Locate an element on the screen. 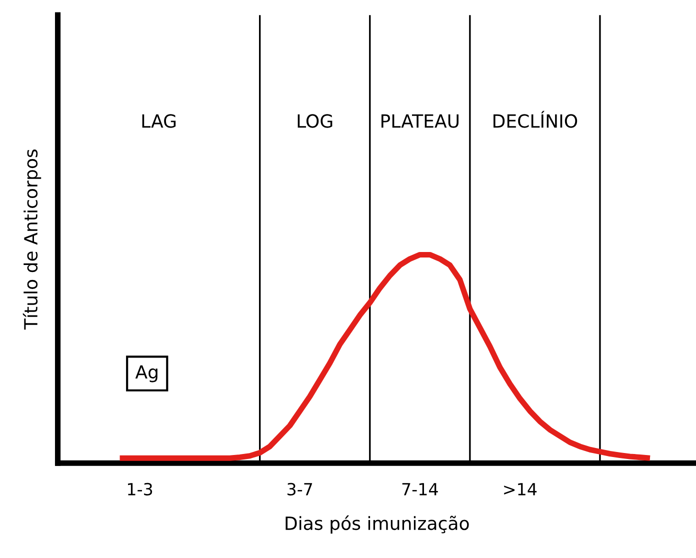  x-tick-label: 1-3 is located at coordinates (140, 489).